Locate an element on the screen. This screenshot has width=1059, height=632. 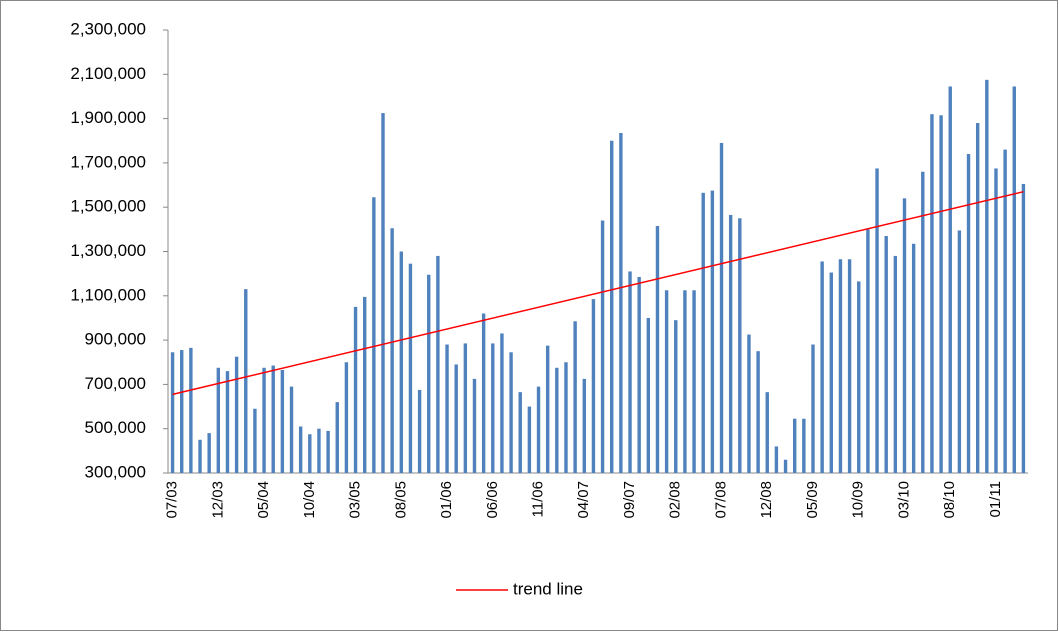
x-tick-label: 04/07 is located at coordinates (583, 500).